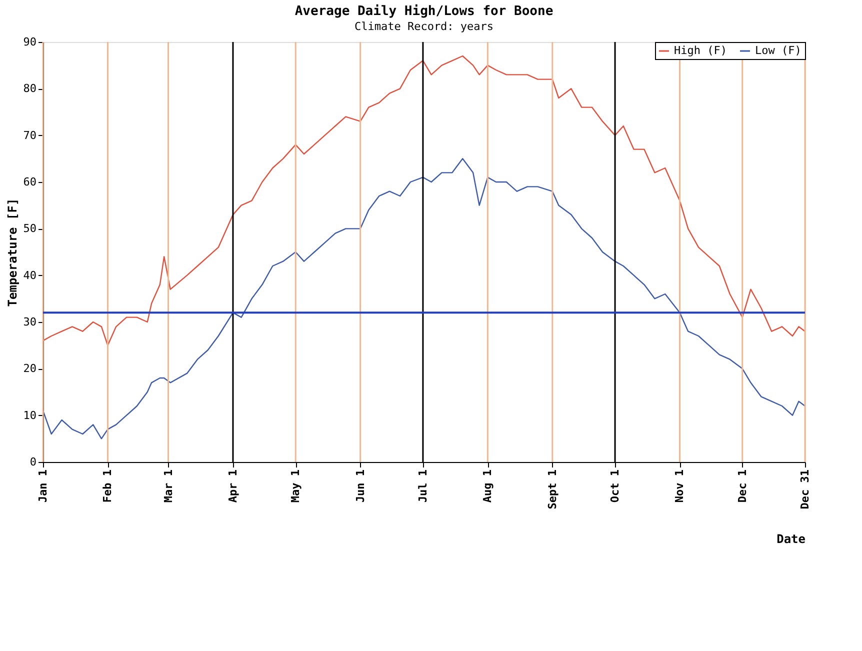  Describe the element at coordinates (679, 486) in the screenshot. I see `x-tick-label: Nov 1` at that location.